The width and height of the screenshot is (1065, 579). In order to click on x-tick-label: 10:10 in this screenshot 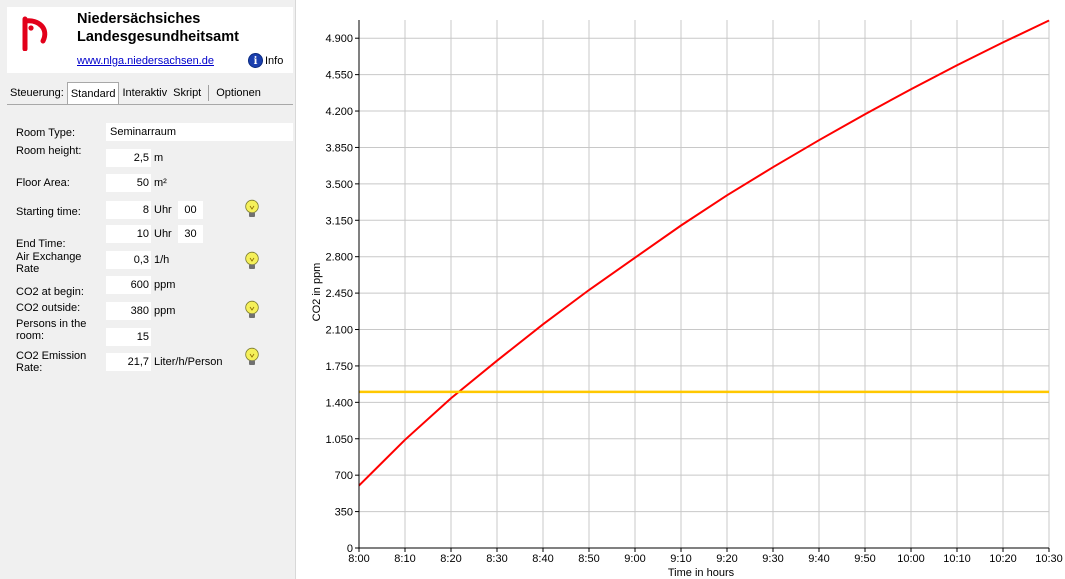, I will do `click(957, 559)`.